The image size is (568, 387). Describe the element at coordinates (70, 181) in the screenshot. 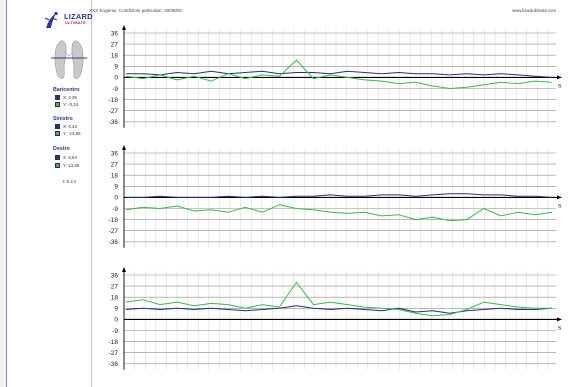

I see `time-interval-label: t: 0.2 s` at that location.